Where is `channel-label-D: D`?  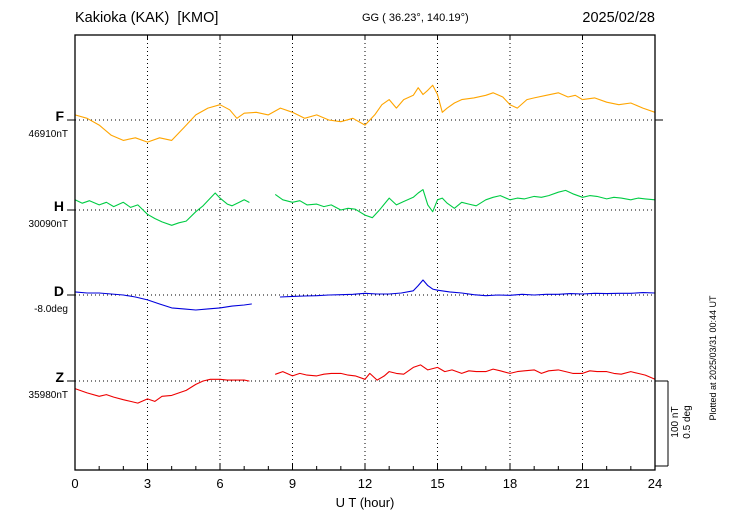 channel-label-D: D is located at coordinates (59, 291).